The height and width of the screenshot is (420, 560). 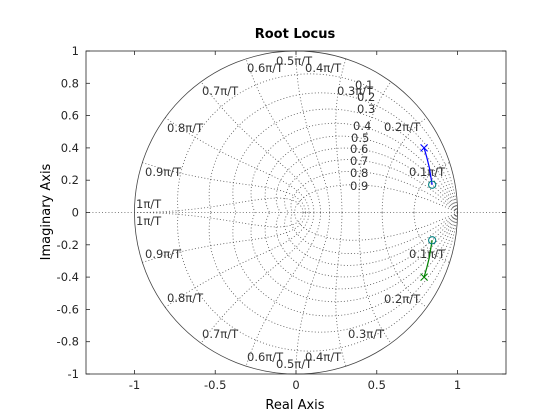 I want to click on frequency-label-lower: 0.8π/T, so click(x=185, y=298).